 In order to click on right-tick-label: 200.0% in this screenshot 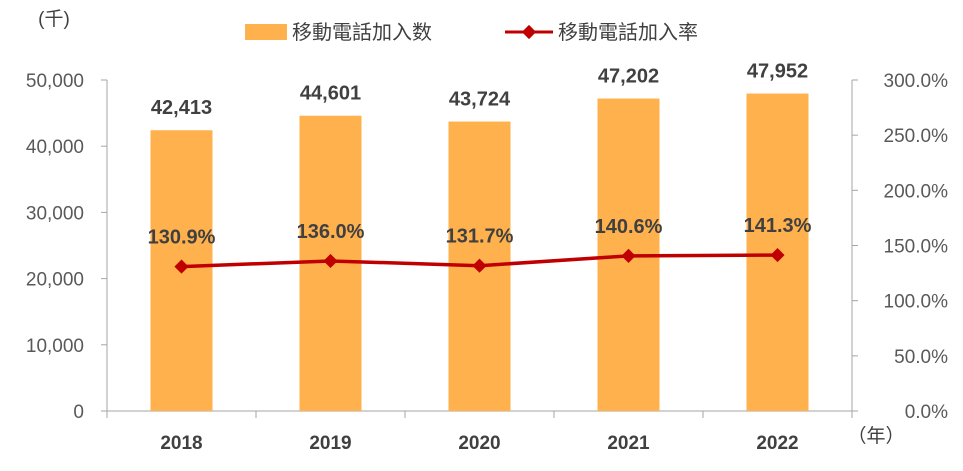, I will do `click(916, 191)`.